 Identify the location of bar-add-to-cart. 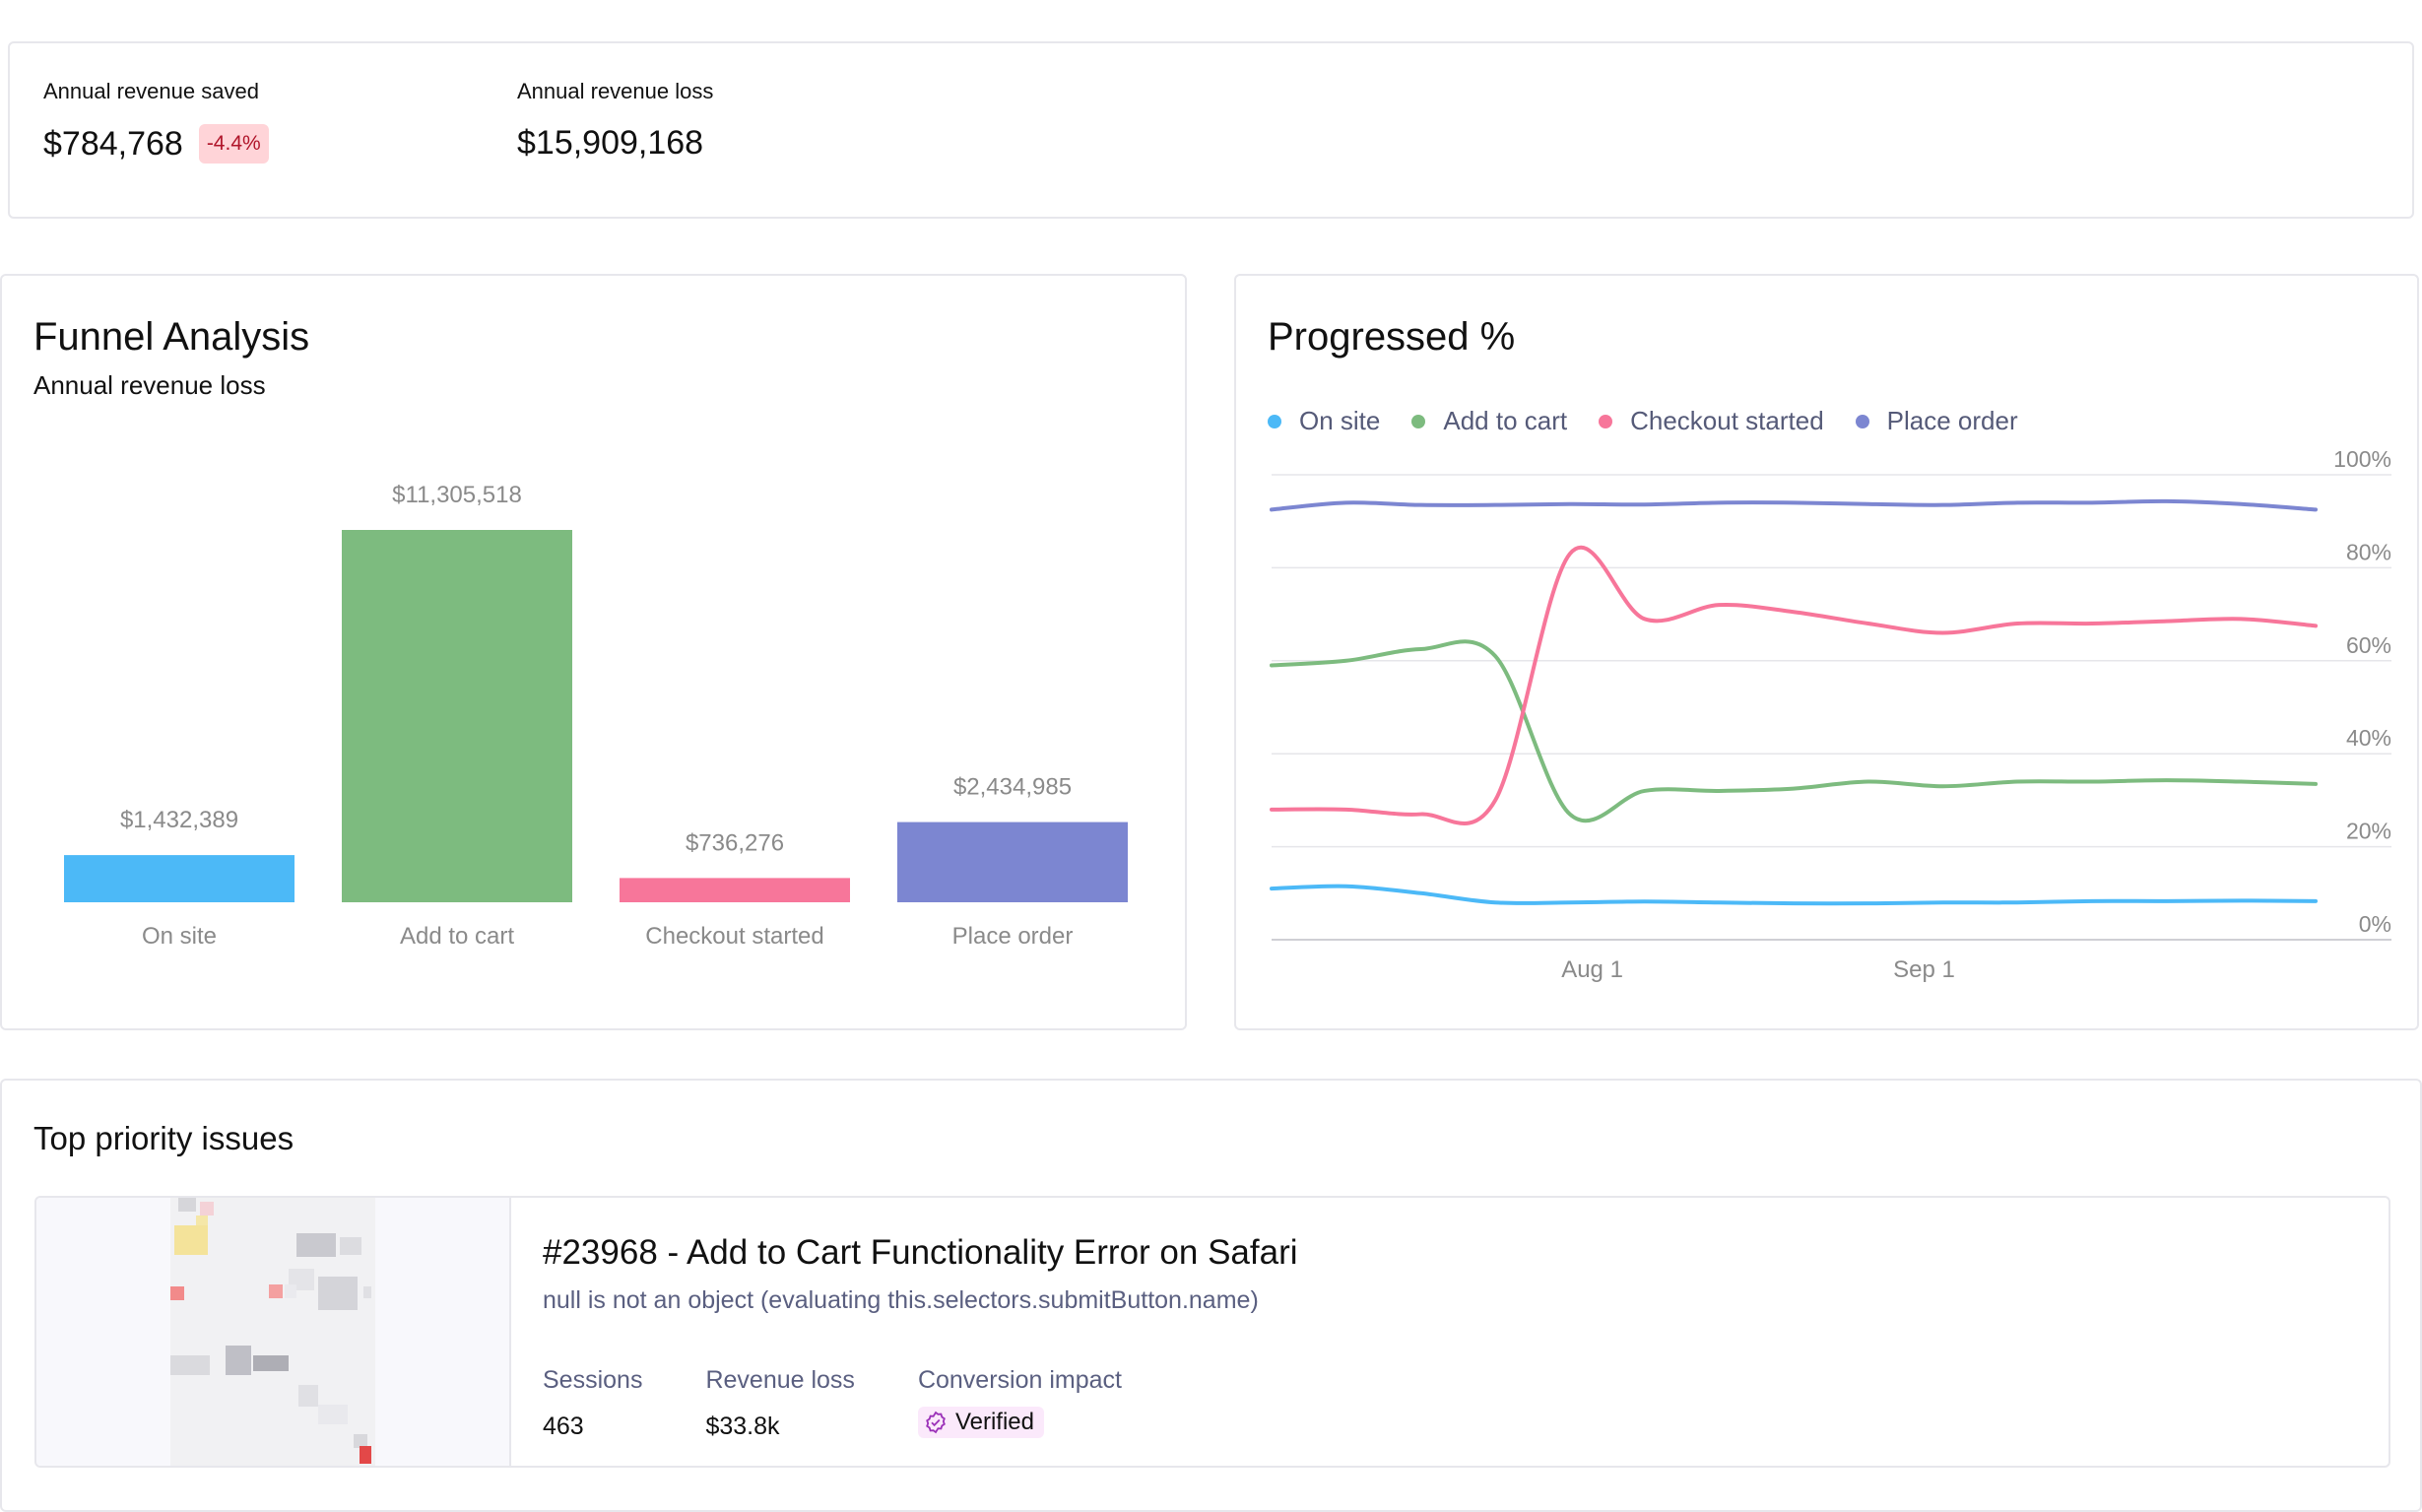
(457, 716).